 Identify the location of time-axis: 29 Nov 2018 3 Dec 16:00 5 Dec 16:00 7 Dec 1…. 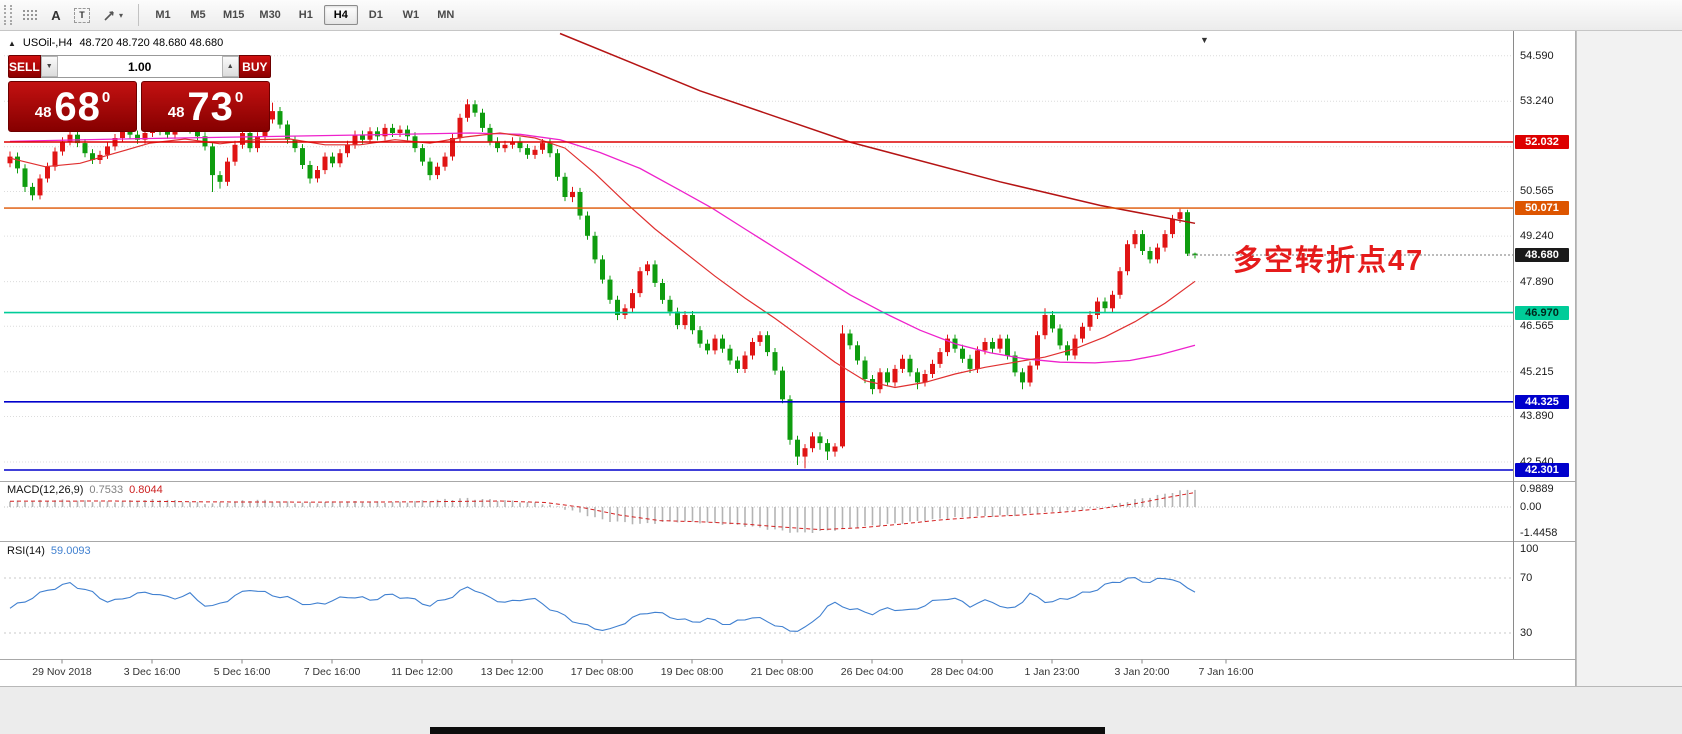
(756, 673).